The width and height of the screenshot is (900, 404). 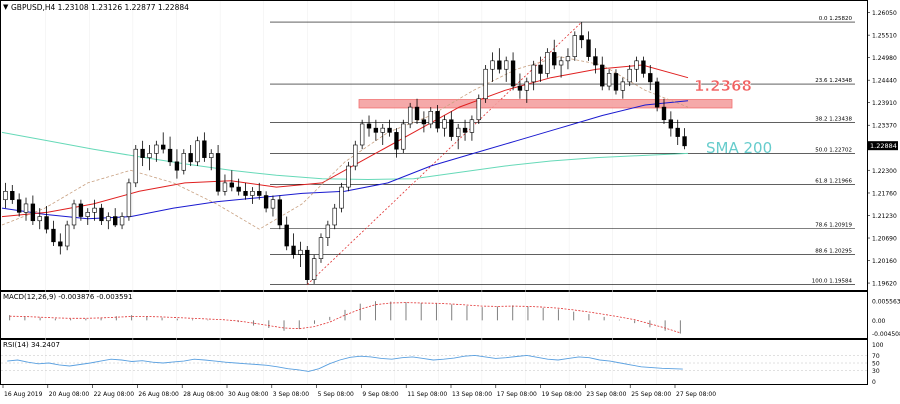 I want to click on price-tick-label: 1.22300, so click(x=884, y=171).